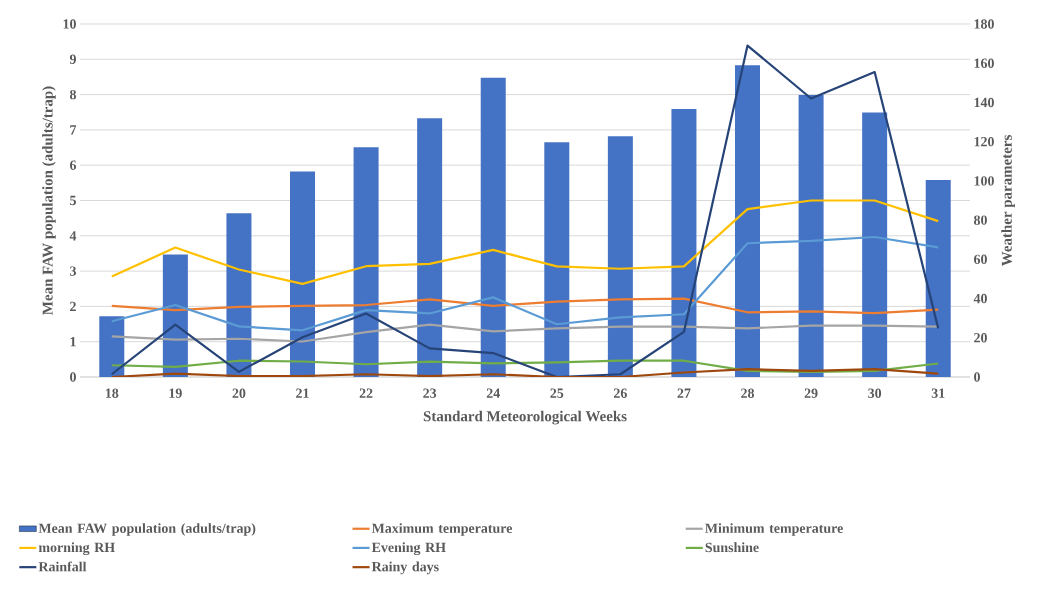  Describe the element at coordinates (366, 393) in the screenshot. I see `x-tick-label: 22` at that location.